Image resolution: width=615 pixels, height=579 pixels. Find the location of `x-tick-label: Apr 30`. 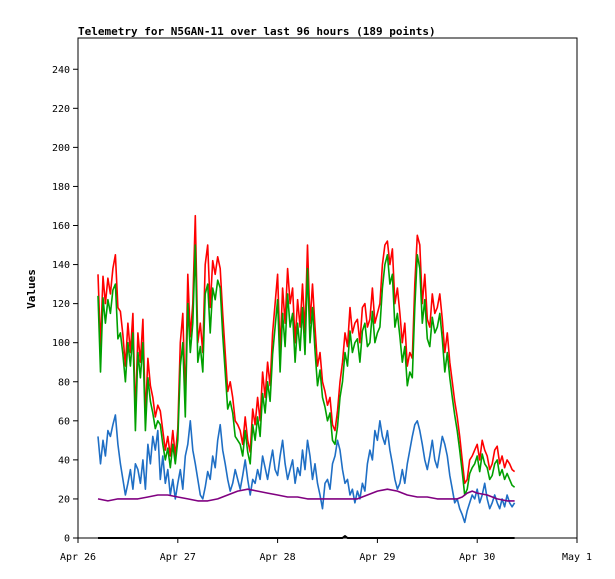

x-tick-label: Apr 30 is located at coordinates (477, 557).